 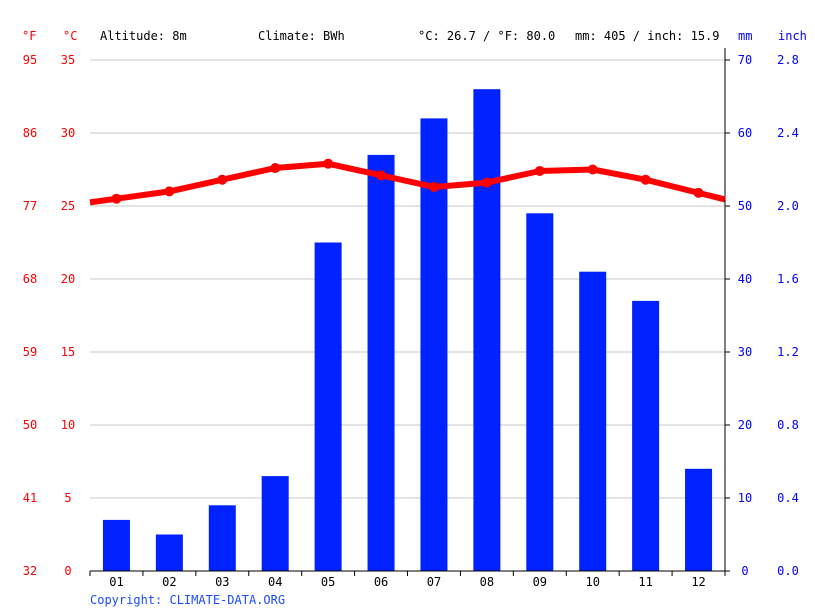 I want to click on fahrenheit-tick-label: 41, so click(x=30, y=498).